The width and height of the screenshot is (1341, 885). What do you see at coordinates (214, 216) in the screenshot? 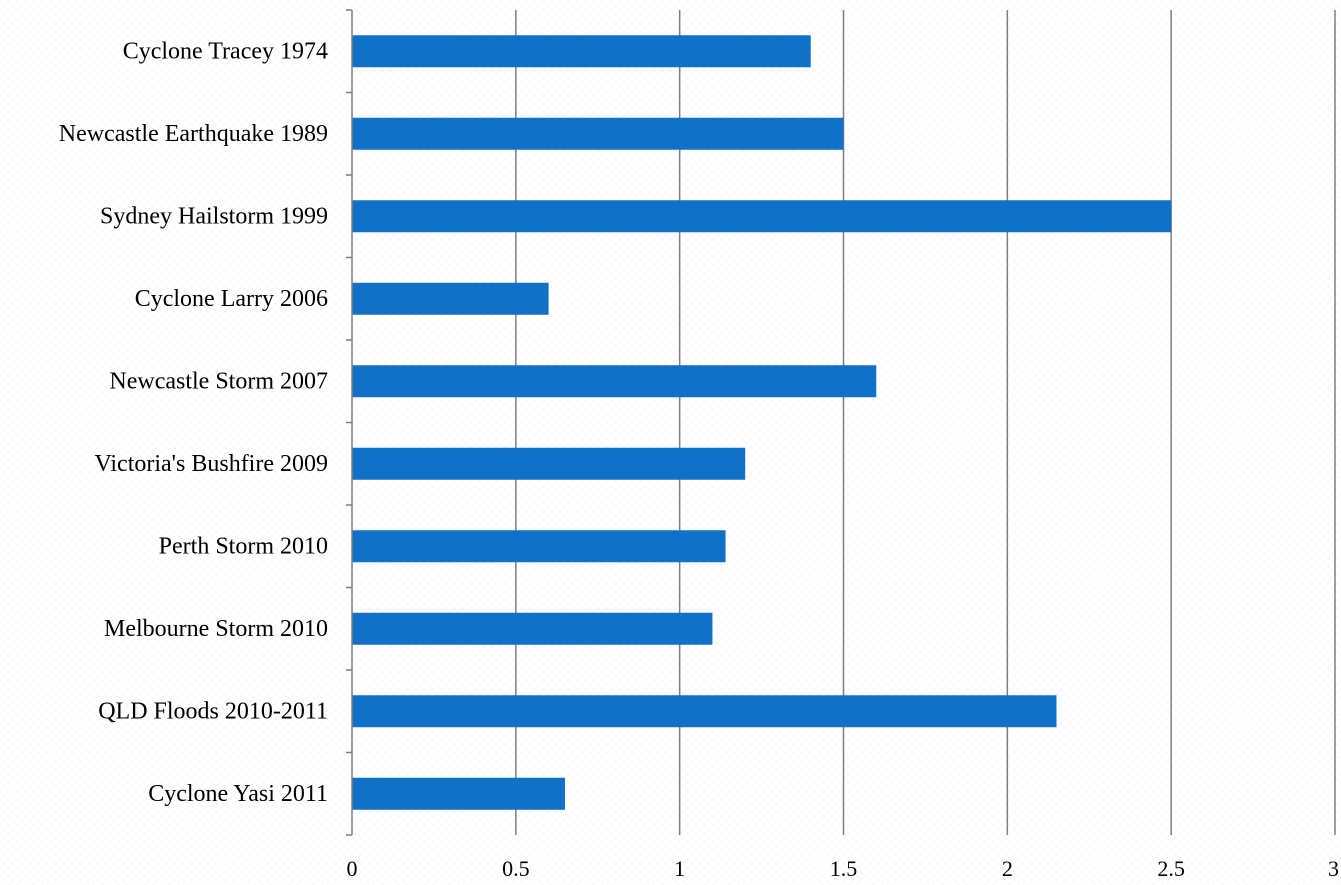
I see `category-label: Sydney Hailstorm 1999` at bounding box center [214, 216].